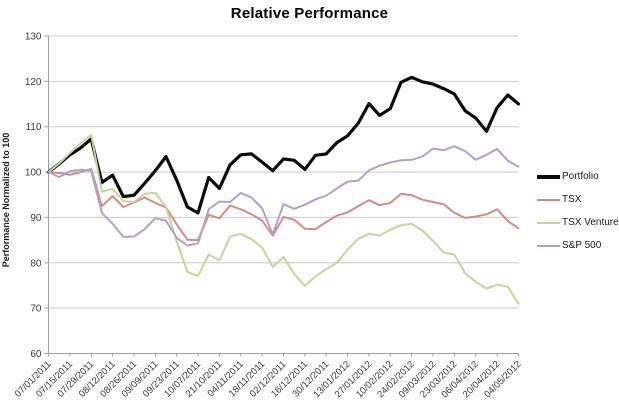 This screenshot has height=415, width=619. What do you see at coordinates (582, 245) in the screenshot?
I see `legend-label-s-p-500: S&P 500` at bounding box center [582, 245].